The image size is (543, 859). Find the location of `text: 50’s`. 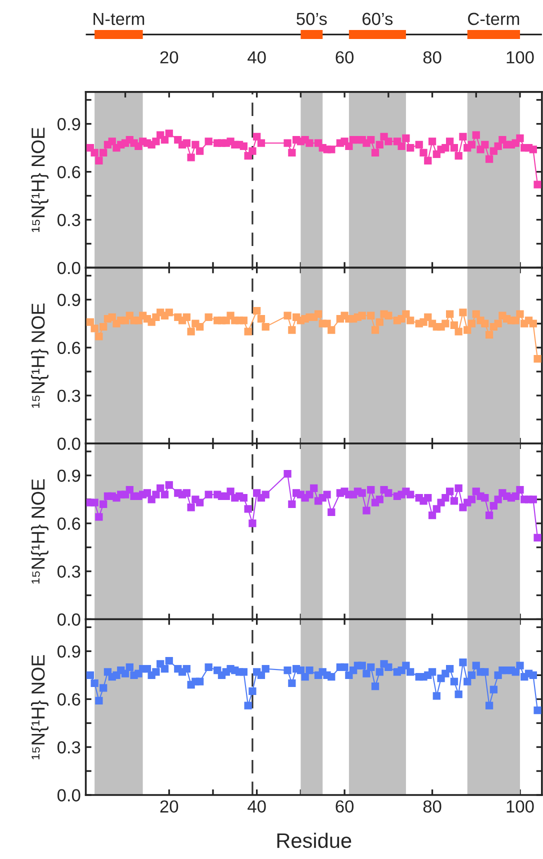

text: 50’s is located at coordinates (311, 19).